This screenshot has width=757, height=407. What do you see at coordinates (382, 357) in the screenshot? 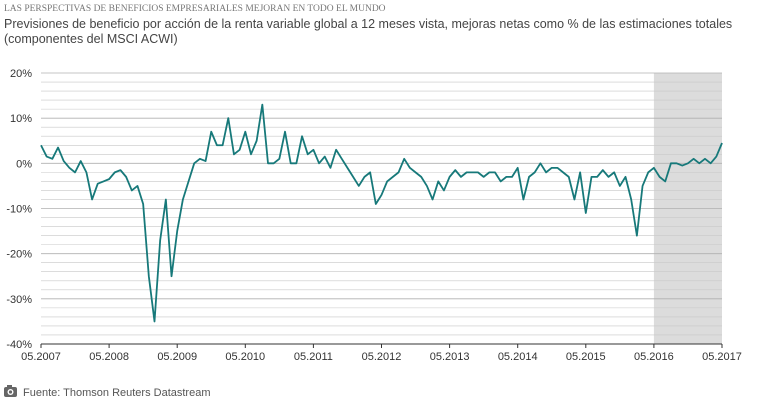
I see `x-tick-label: 05.2012` at bounding box center [382, 357].